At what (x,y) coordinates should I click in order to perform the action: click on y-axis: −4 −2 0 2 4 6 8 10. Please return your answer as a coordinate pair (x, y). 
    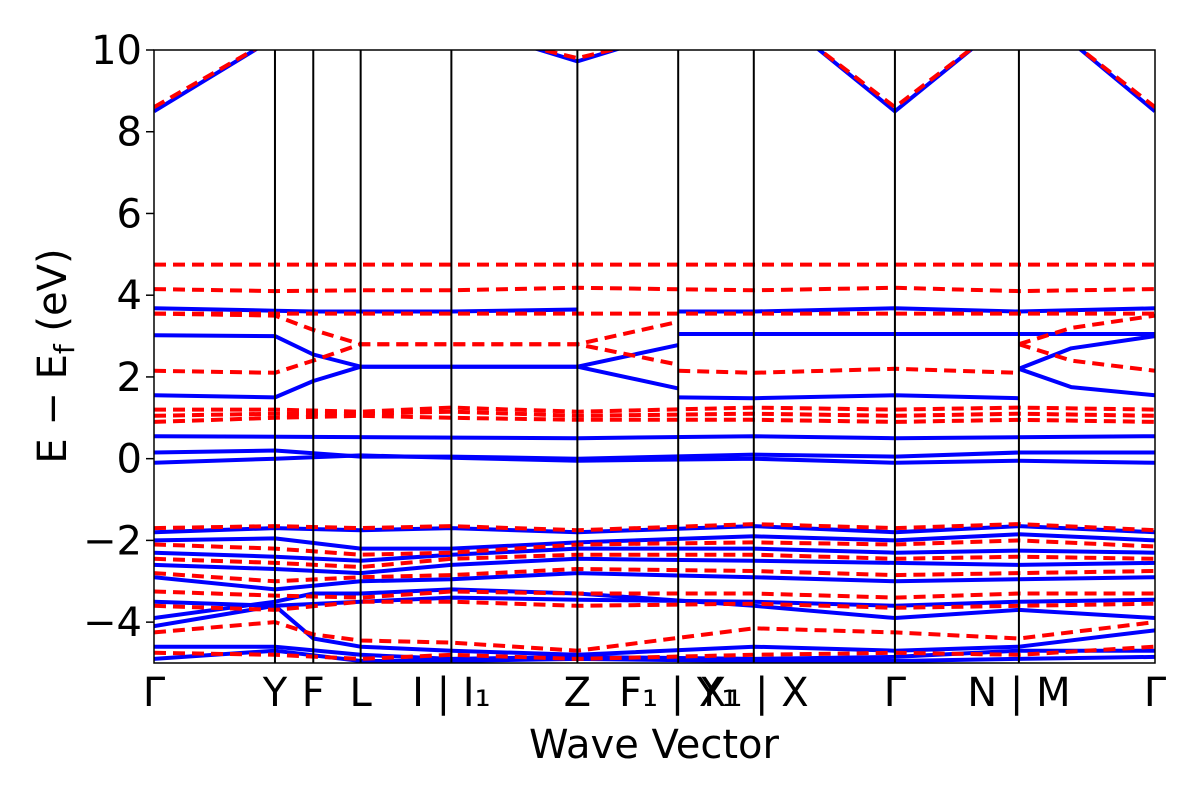
    Looking at the image, I should click on (118, 337).